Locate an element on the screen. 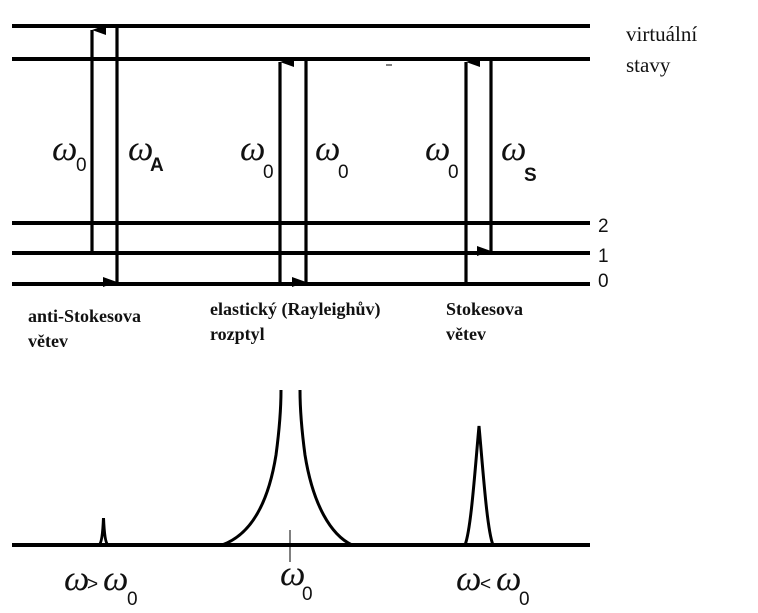  stokes-caption-2: větev is located at coordinates (466, 334).